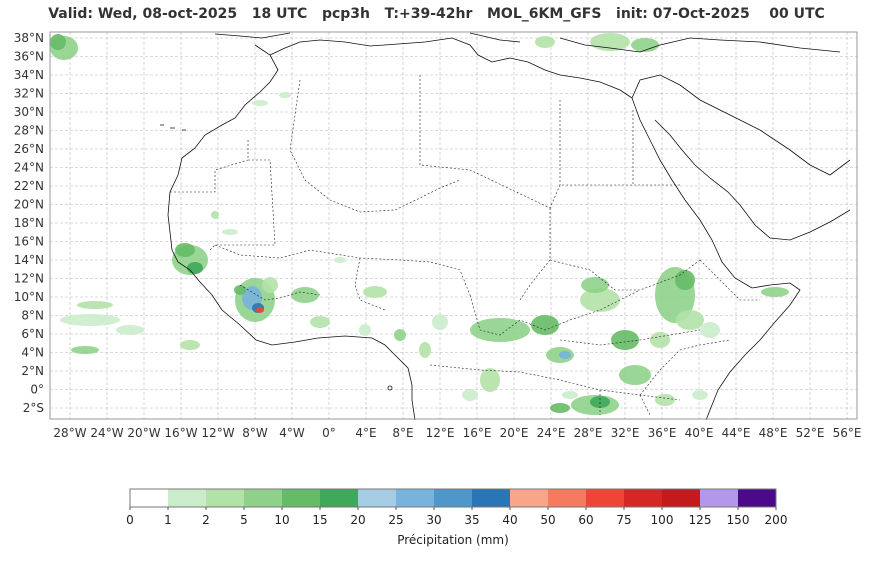  Describe the element at coordinates (527, 42) in the screenshot. I see `europe-coastline` at that location.